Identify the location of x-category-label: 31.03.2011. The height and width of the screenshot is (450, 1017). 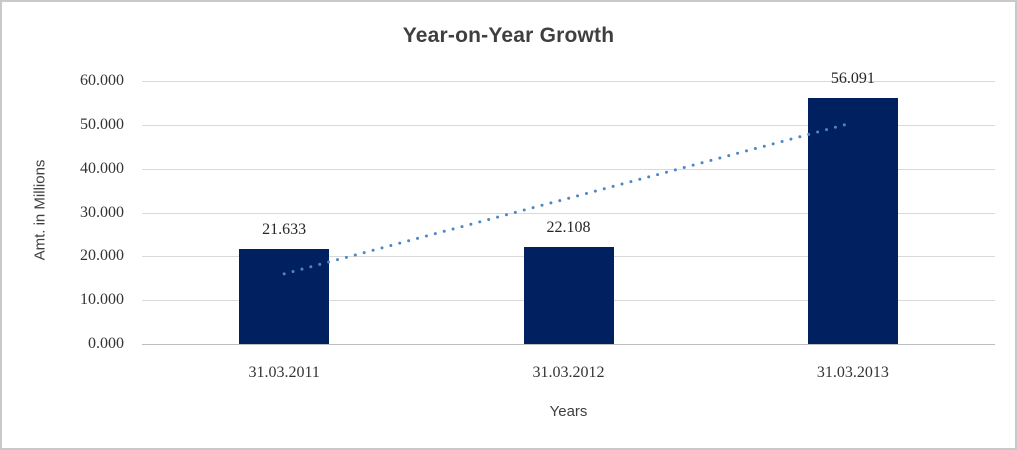
(284, 372).